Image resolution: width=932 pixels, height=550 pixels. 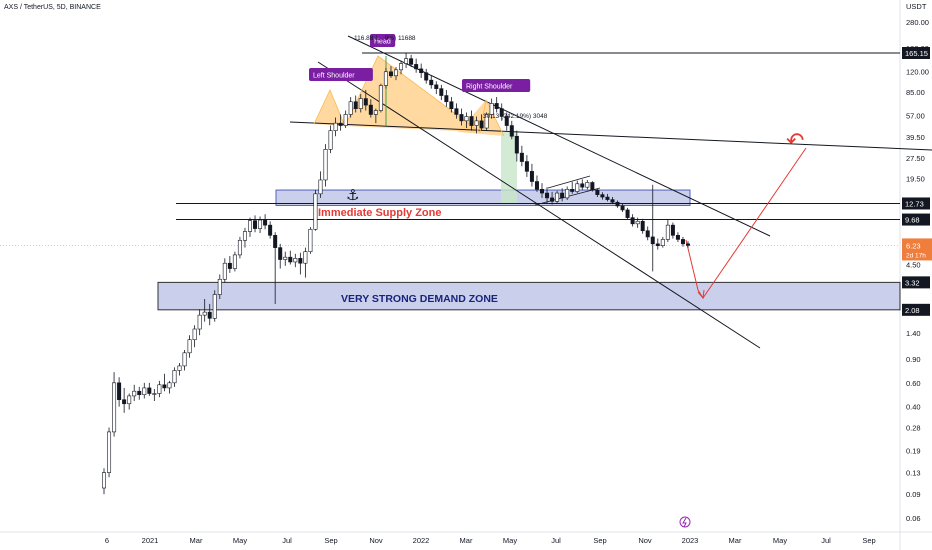 What do you see at coordinates (701, 294) in the screenshot?
I see `projection-arrowhead` at bounding box center [701, 294].